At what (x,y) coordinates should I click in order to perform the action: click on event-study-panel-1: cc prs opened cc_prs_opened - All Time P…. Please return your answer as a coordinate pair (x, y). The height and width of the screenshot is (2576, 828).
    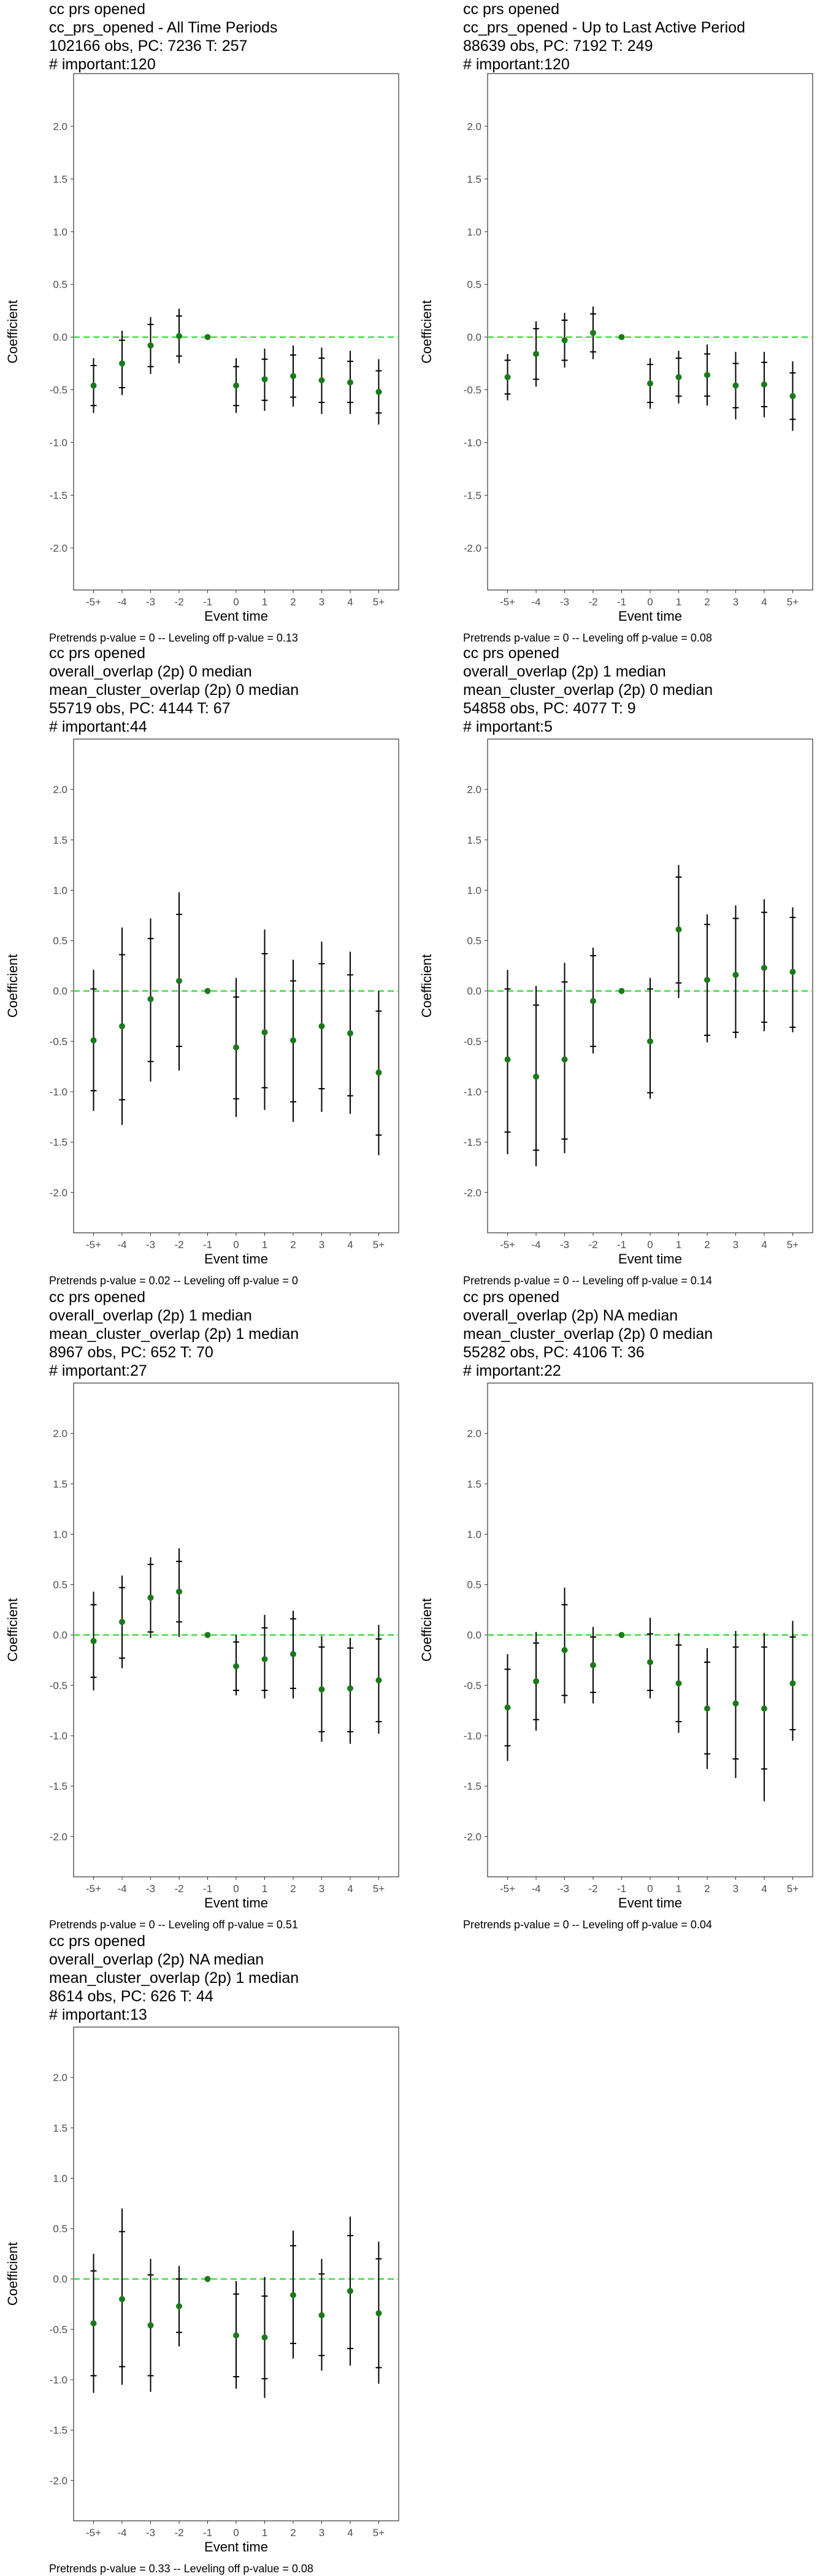
    Looking at the image, I should click on (201, 322).